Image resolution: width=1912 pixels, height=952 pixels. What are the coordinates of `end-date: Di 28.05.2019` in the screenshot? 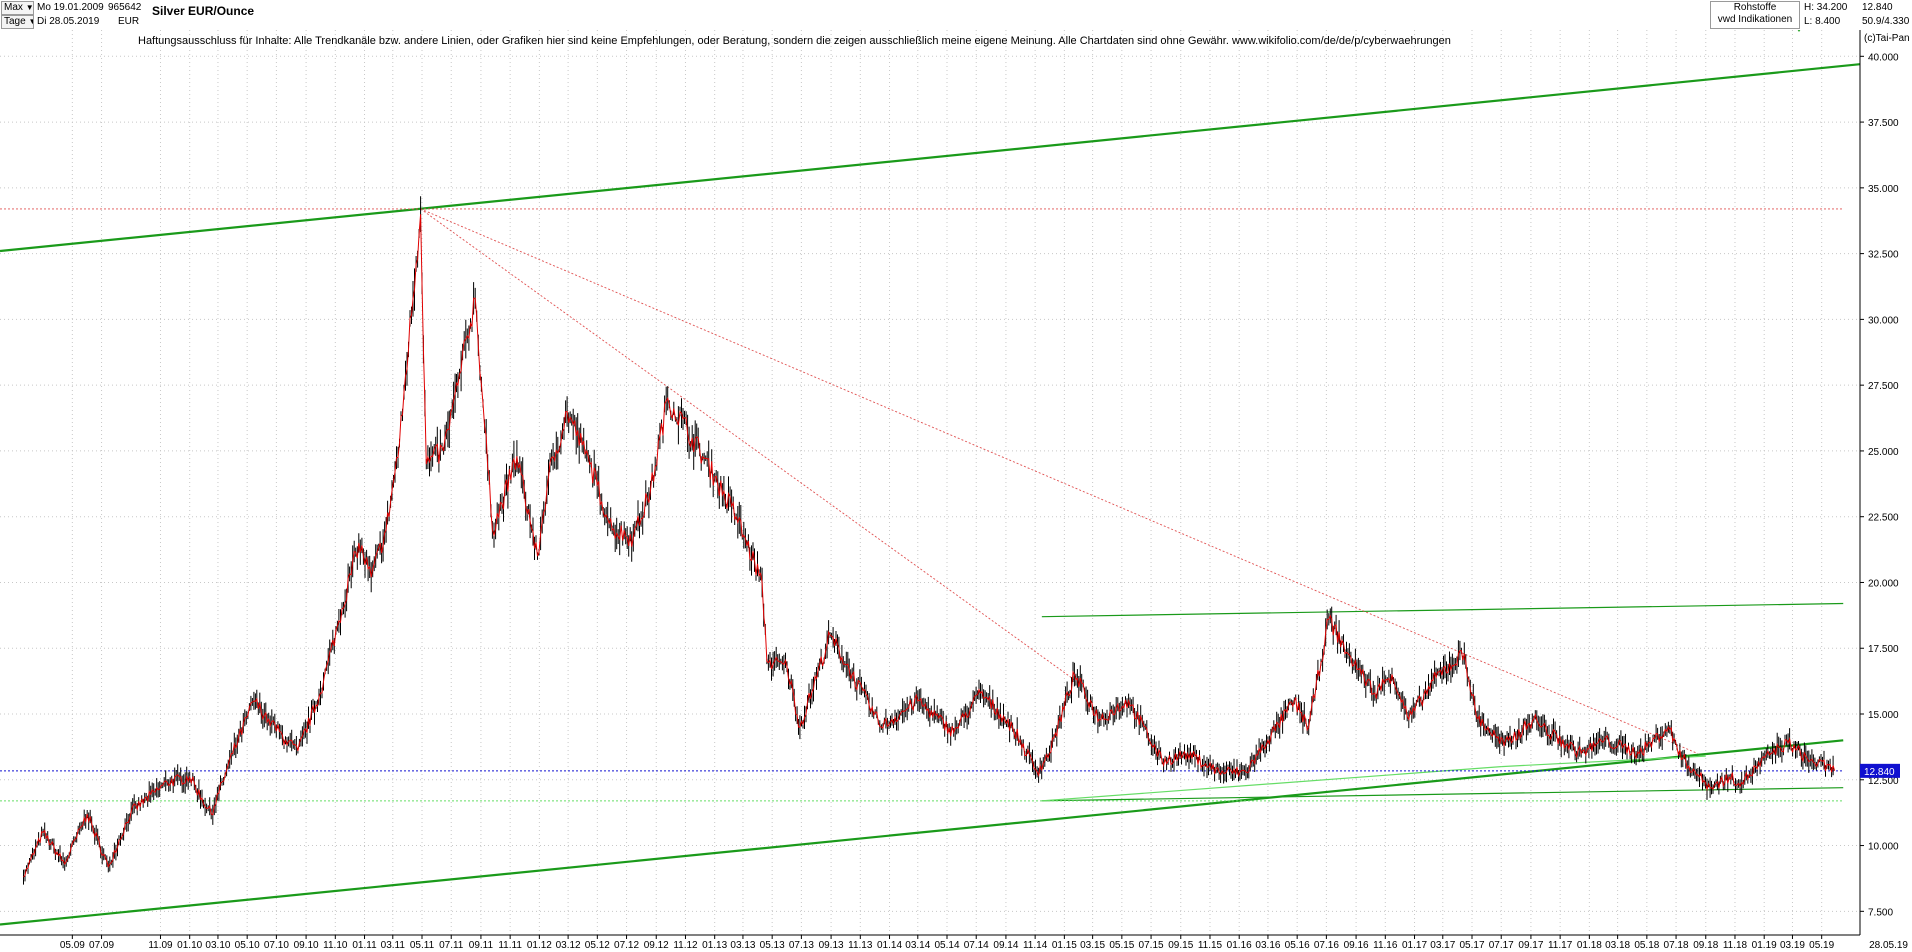 It's located at (68, 21).